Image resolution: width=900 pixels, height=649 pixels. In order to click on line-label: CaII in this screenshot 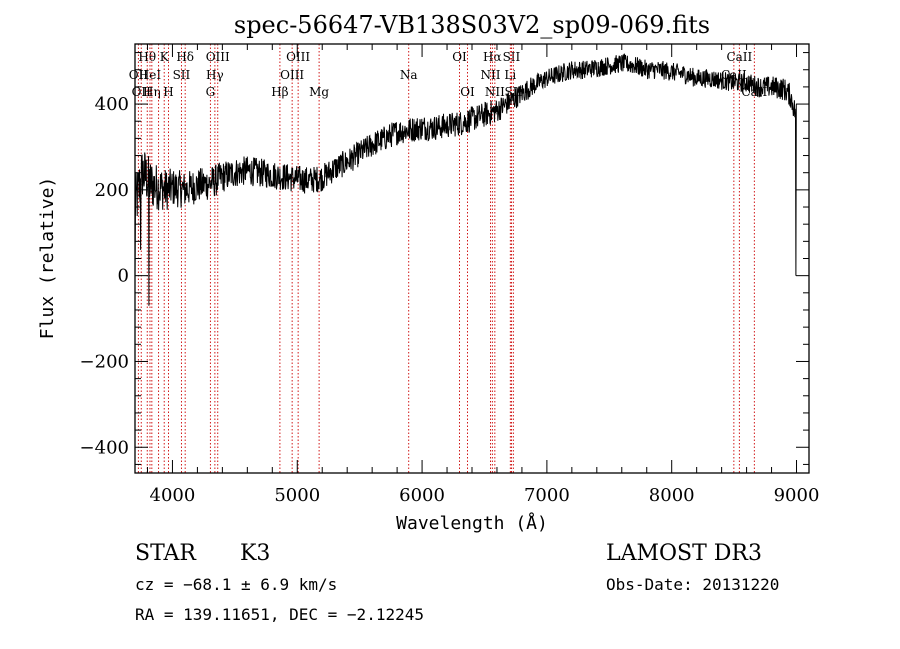, I will do `click(739, 57)`.